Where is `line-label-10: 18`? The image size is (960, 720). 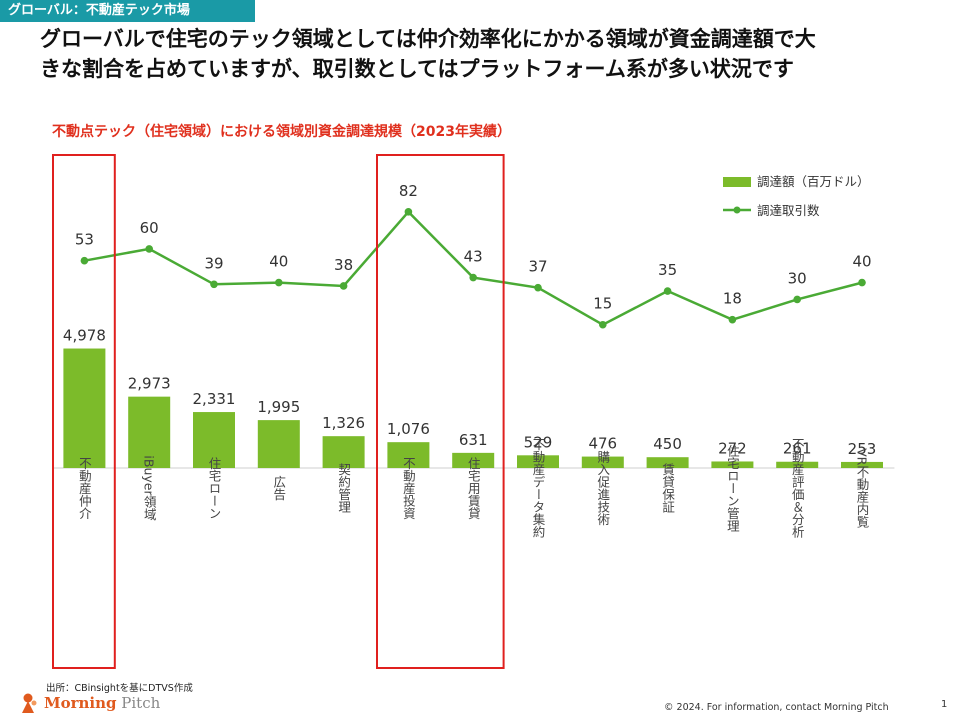 line-label-10: 18 is located at coordinates (732, 299).